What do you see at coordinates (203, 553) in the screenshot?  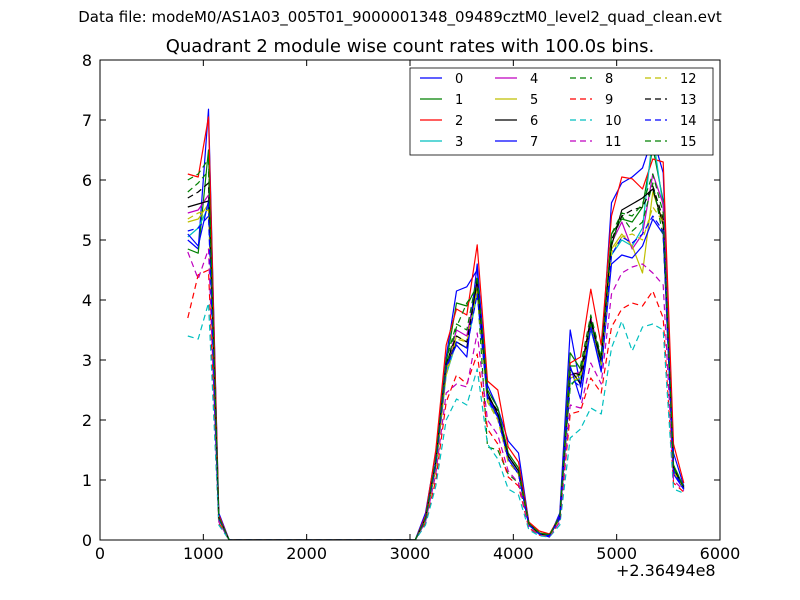 I see `x-tick-label: 1000` at bounding box center [203, 553].